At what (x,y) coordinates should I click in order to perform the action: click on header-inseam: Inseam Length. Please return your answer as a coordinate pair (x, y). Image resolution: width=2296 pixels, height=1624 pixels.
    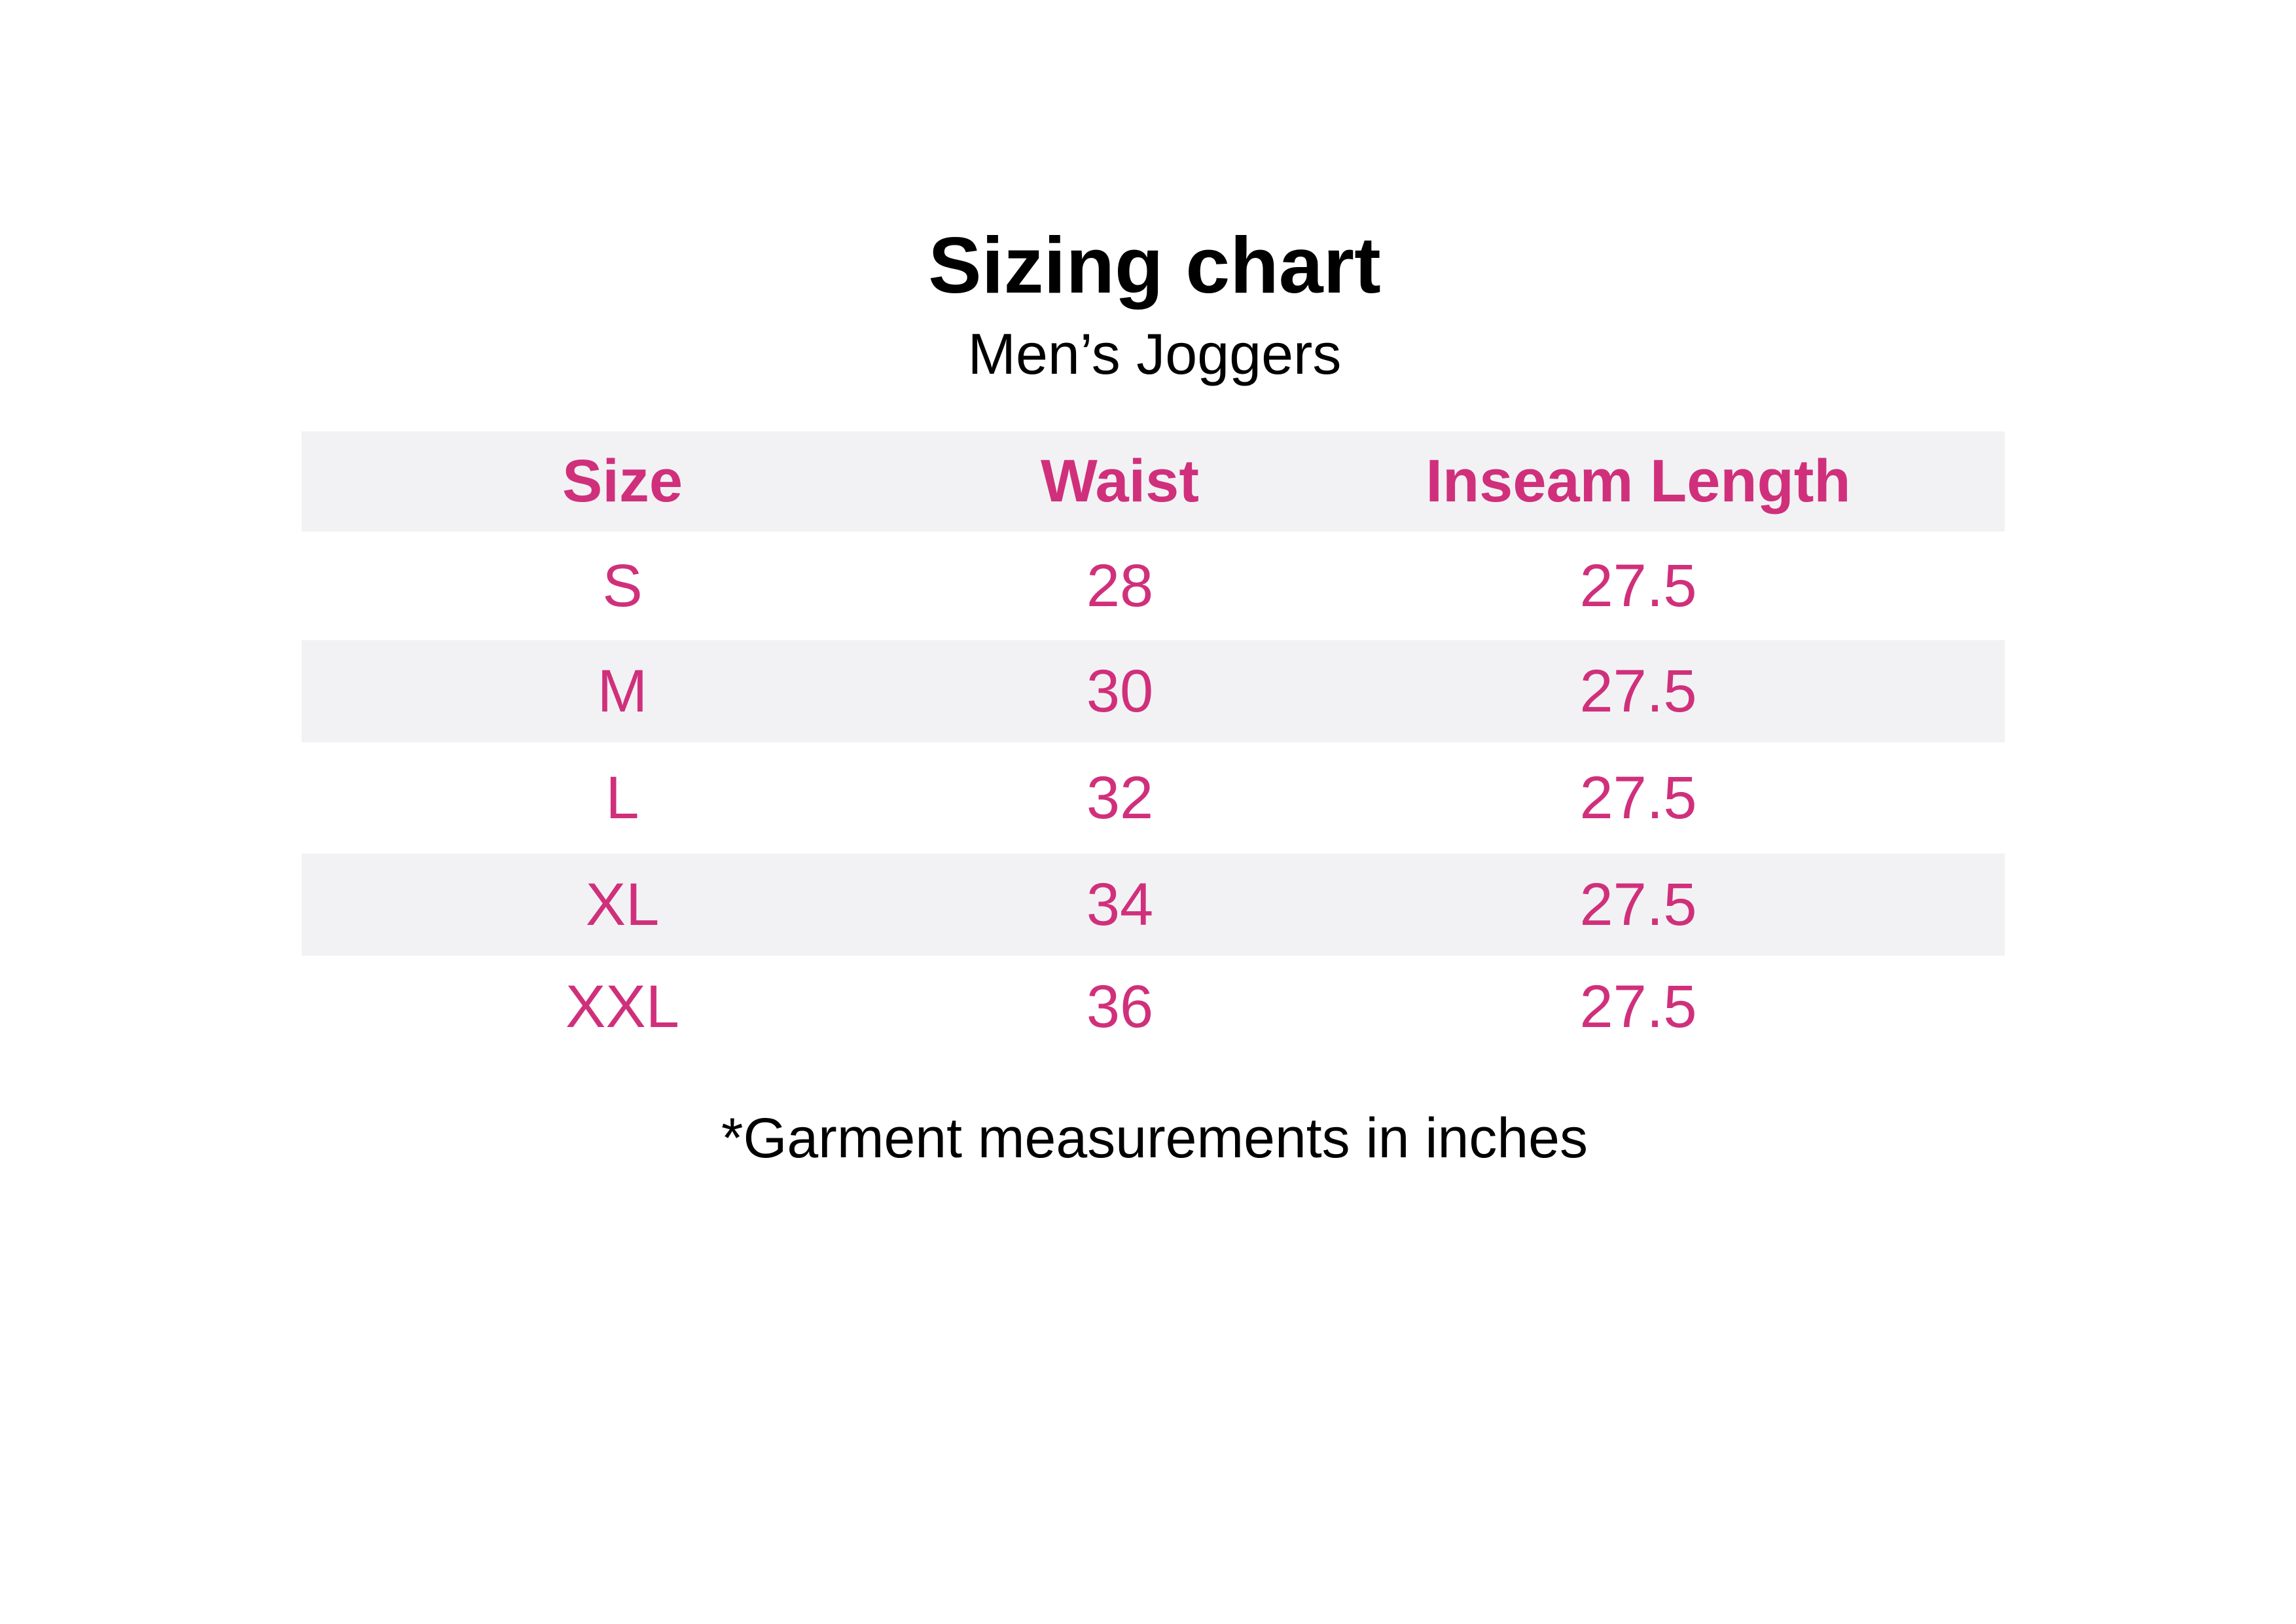
    Looking at the image, I should click on (1638, 481).